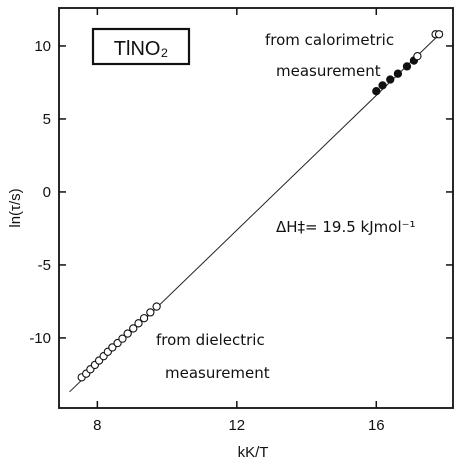 The height and width of the screenshot is (463, 460). I want to click on y-tick-label: -10, so click(40, 338).